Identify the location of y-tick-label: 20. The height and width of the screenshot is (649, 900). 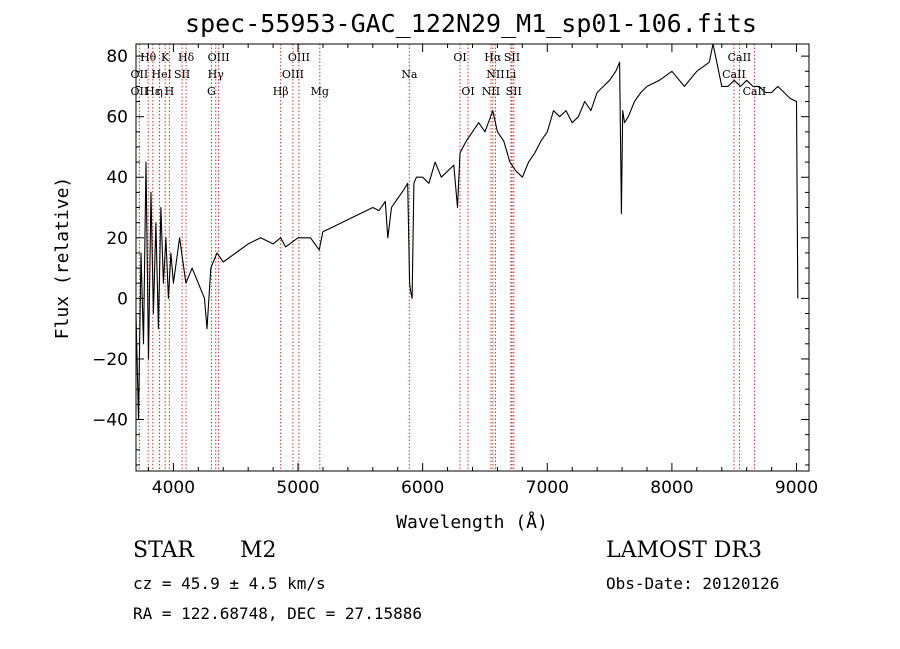
(117, 239).